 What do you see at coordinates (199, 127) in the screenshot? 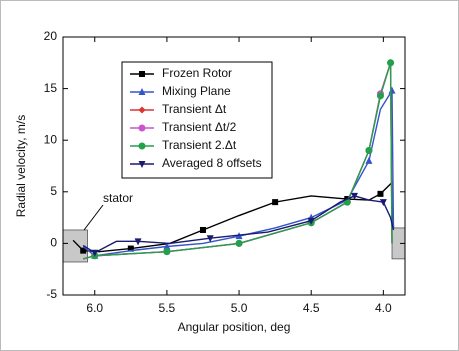
I see `legend-label: Transient Δt/2` at bounding box center [199, 127].